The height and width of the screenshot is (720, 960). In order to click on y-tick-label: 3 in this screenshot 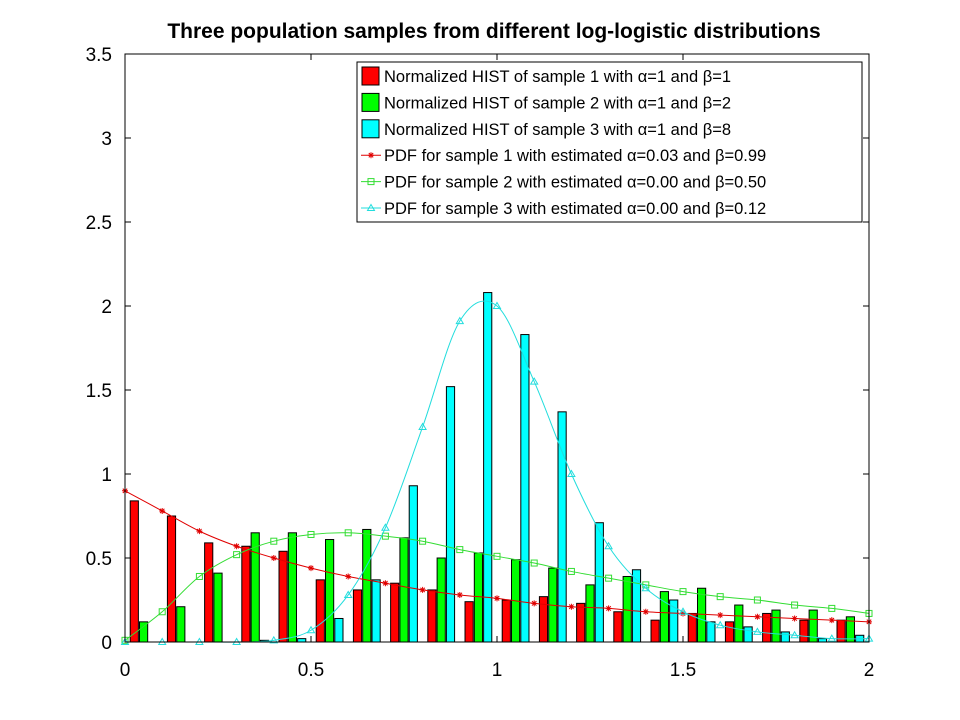, I will do `click(106, 139)`.